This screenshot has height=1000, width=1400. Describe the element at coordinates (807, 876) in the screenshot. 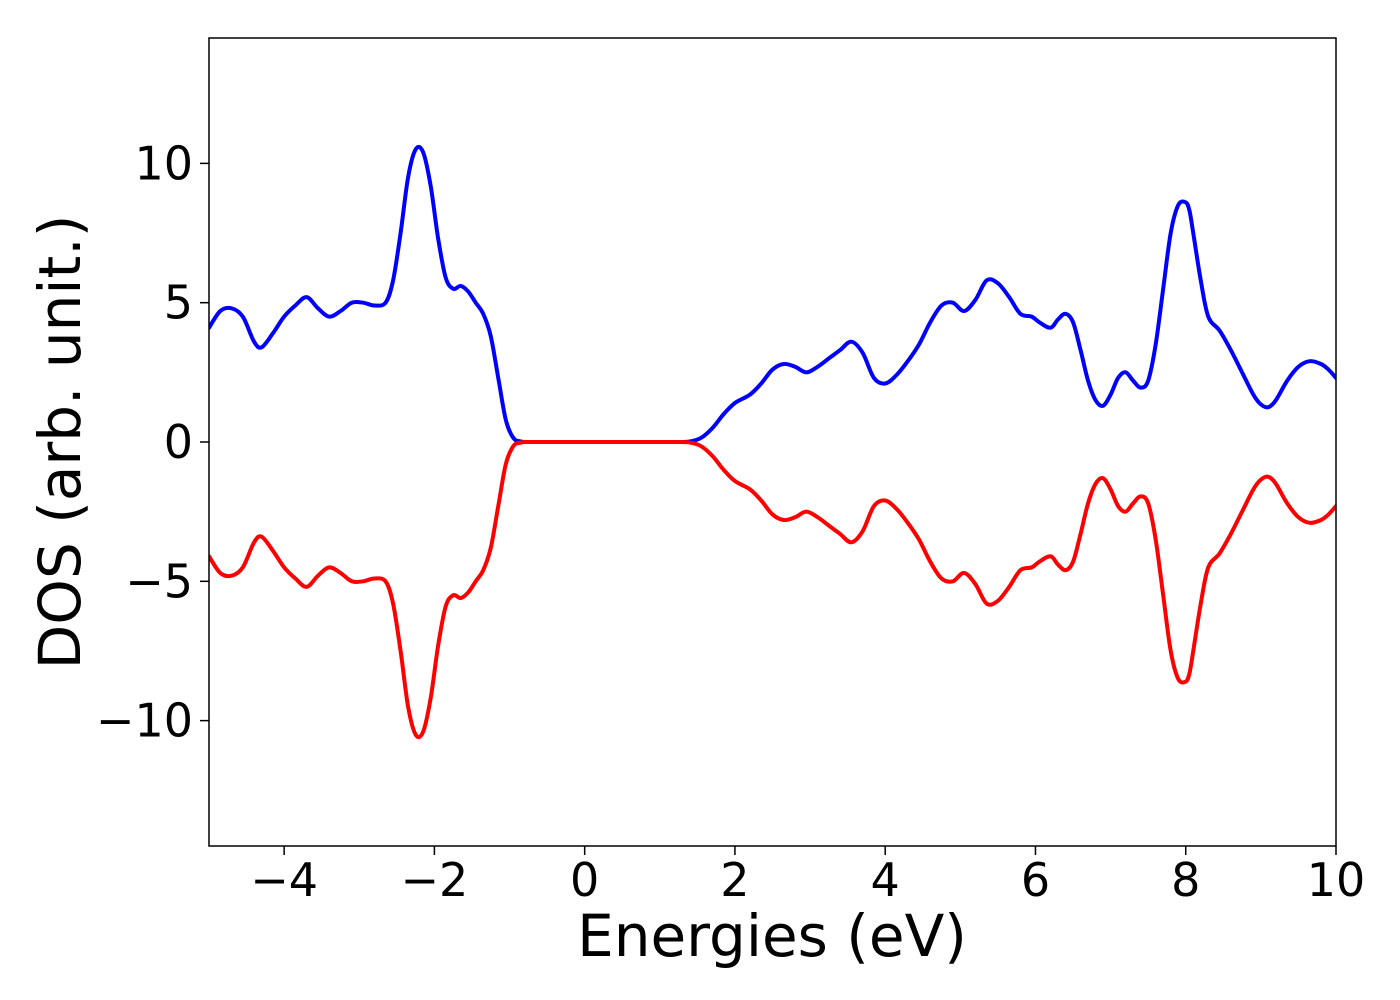

I see `x-axis: −4 −2 0 2 4 6 8 10` at that location.